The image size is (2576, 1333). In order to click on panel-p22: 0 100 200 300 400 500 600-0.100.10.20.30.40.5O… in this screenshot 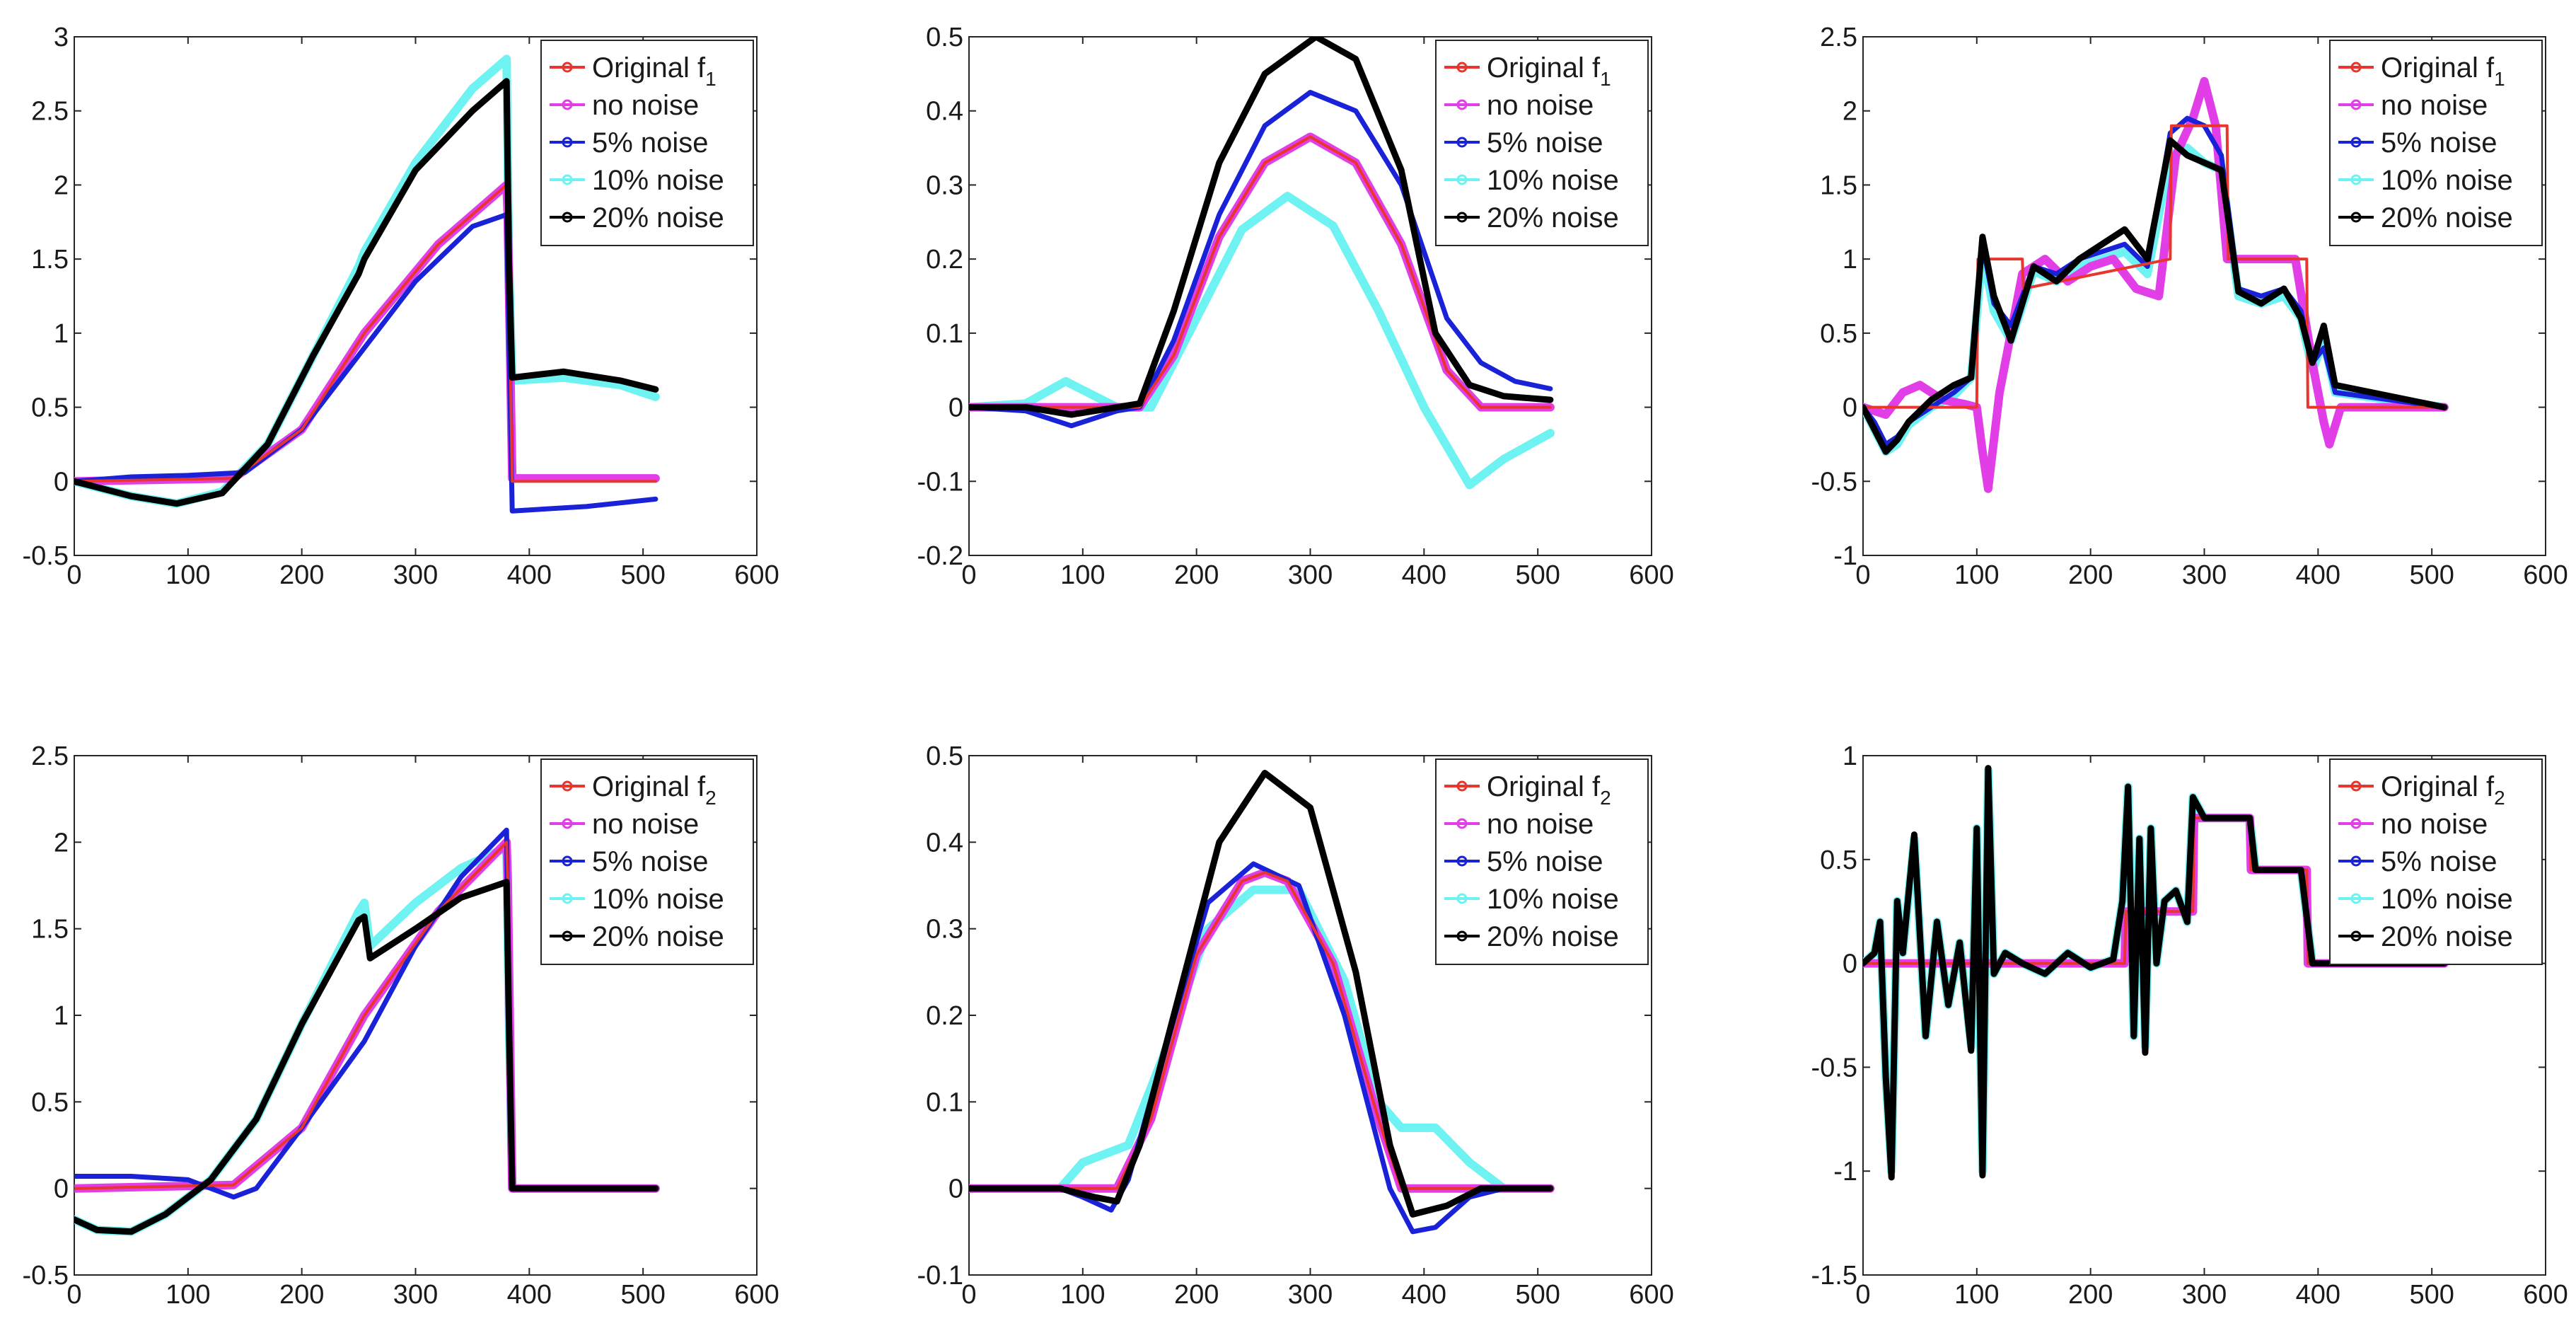, I will do `click(1295, 1025)`.